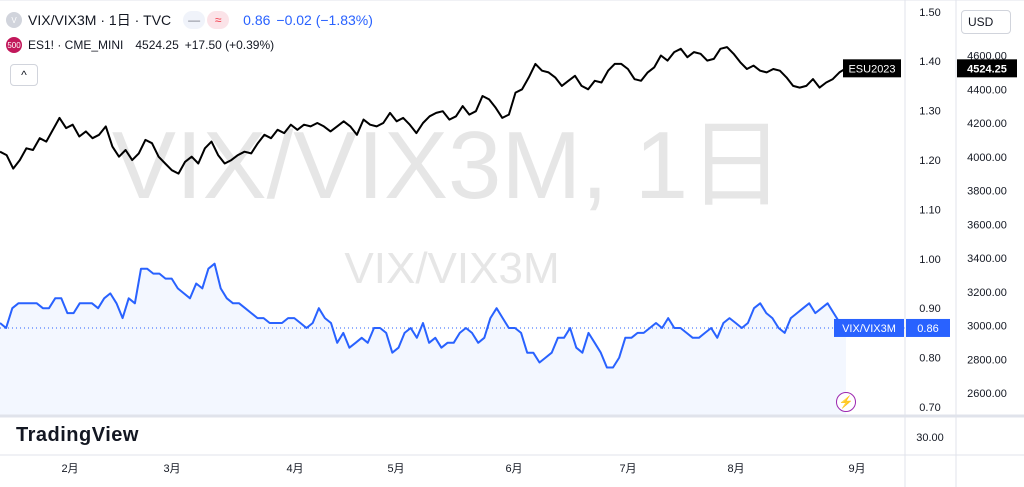  I want to click on es-price-tag, so click(987, 68).